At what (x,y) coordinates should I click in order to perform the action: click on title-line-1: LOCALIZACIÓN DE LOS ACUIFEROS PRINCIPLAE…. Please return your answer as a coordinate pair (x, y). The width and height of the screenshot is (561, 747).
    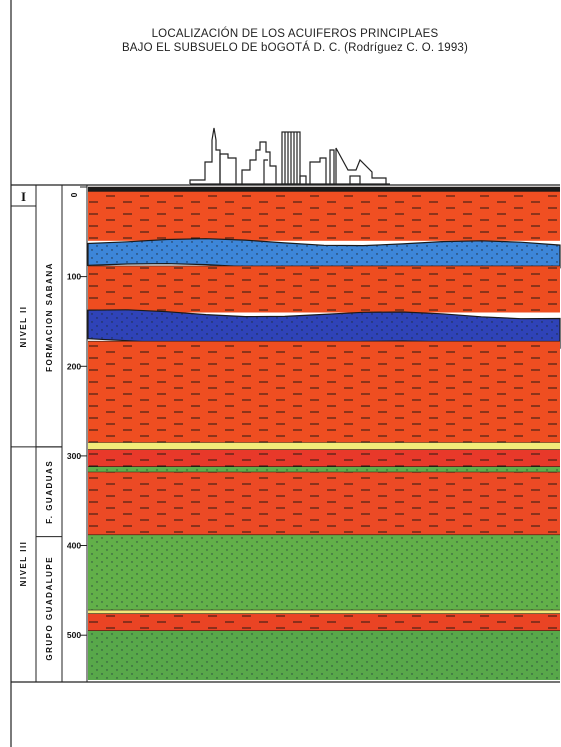
    Looking at the image, I should click on (295, 34).